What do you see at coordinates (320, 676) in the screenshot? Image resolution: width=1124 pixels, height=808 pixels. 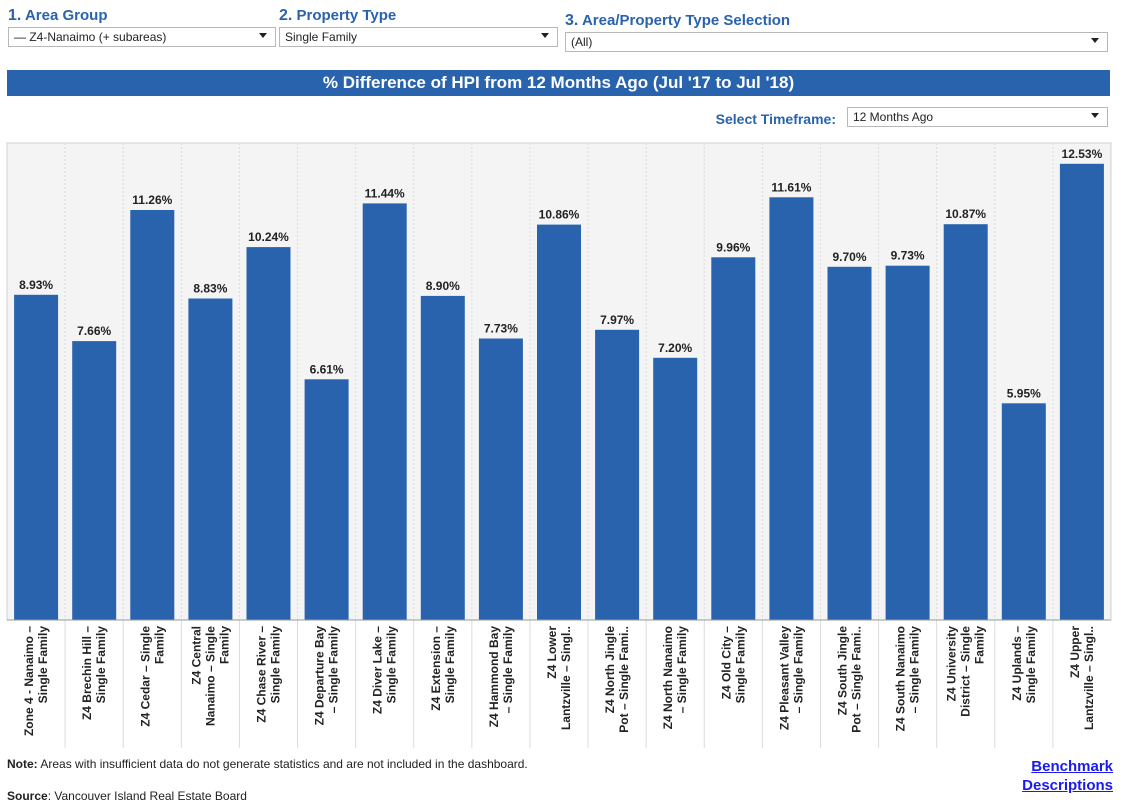 I see `category-label-line: Z4 Departure Bay` at bounding box center [320, 676].